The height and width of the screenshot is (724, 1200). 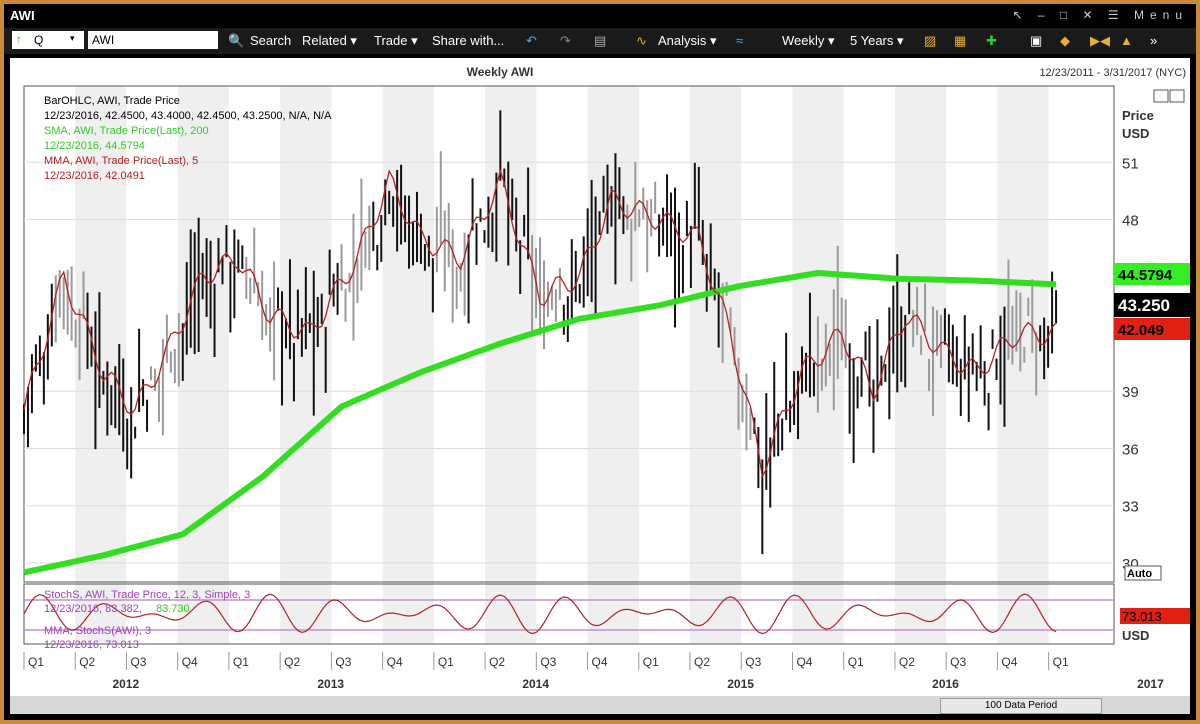 I want to click on y-tick-label: 39, so click(x=1130, y=392).